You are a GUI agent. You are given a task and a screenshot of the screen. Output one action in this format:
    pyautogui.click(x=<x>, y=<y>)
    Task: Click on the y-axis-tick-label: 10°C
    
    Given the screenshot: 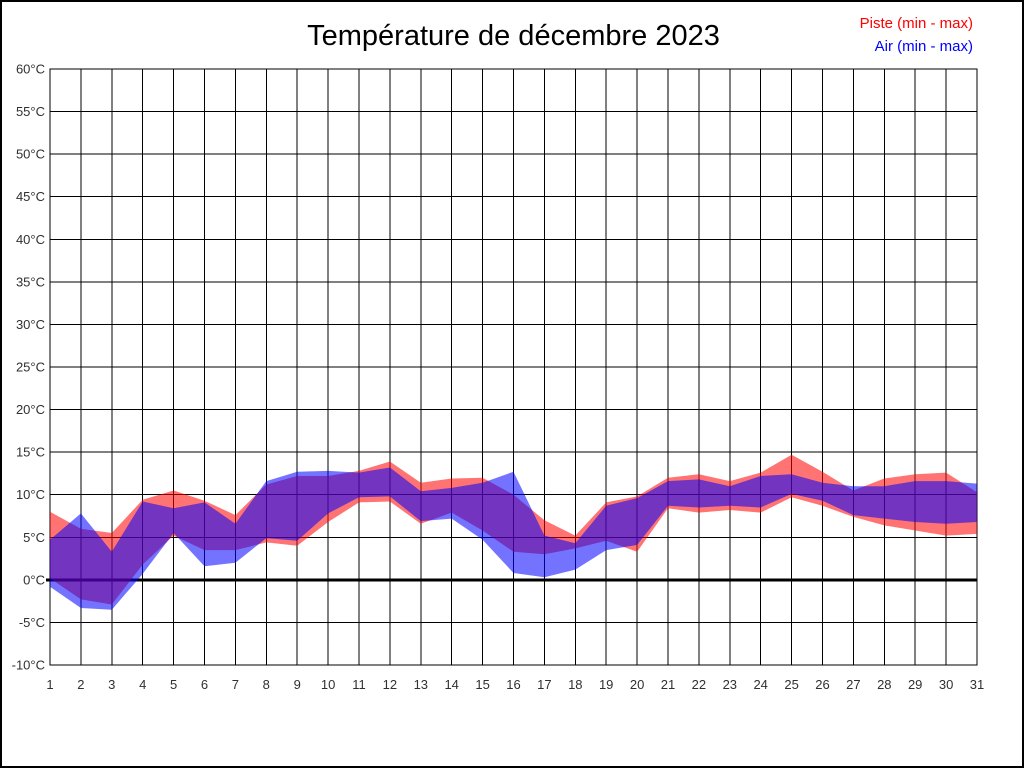 What is the action you would take?
    pyautogui.click(x=30, y=494)
    